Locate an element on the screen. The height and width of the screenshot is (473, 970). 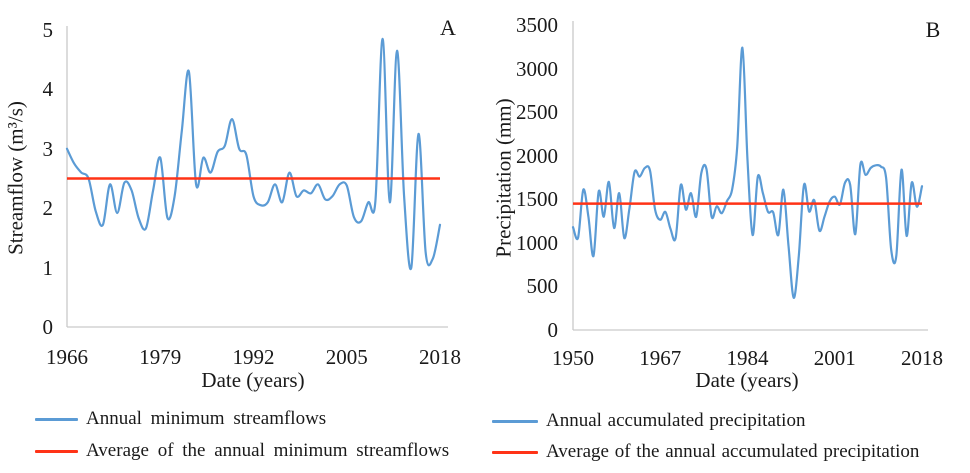
x-tick-label: 1950 is located at coordinates (573, 358).